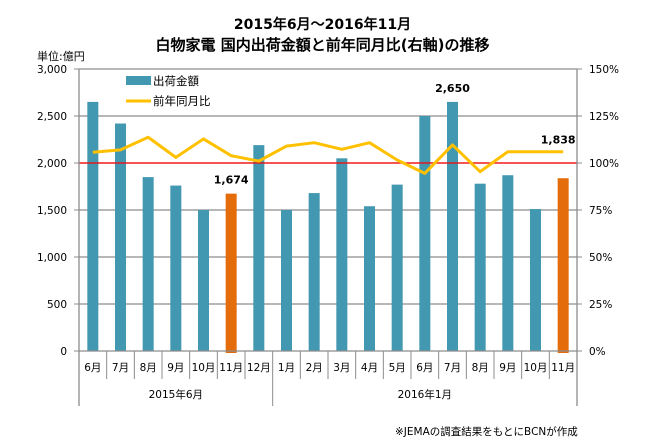  Describe the element at coordinates (397, 368) in the screenshot. I see `category-label: 5月` at that location.